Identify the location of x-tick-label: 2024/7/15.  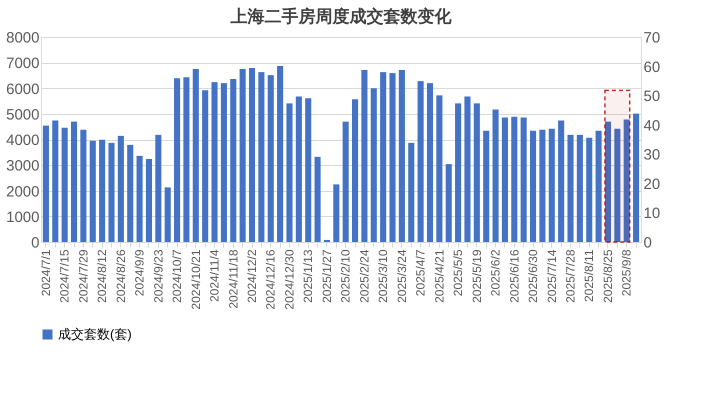
(65, 276).